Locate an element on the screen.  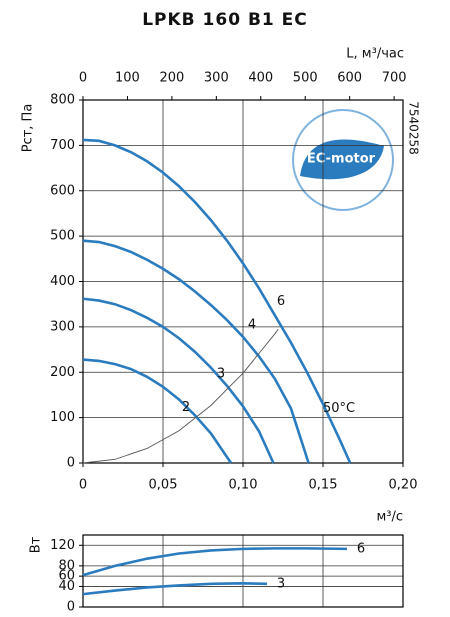
top-tick-label: 200 is located at coordinates (171, 78).